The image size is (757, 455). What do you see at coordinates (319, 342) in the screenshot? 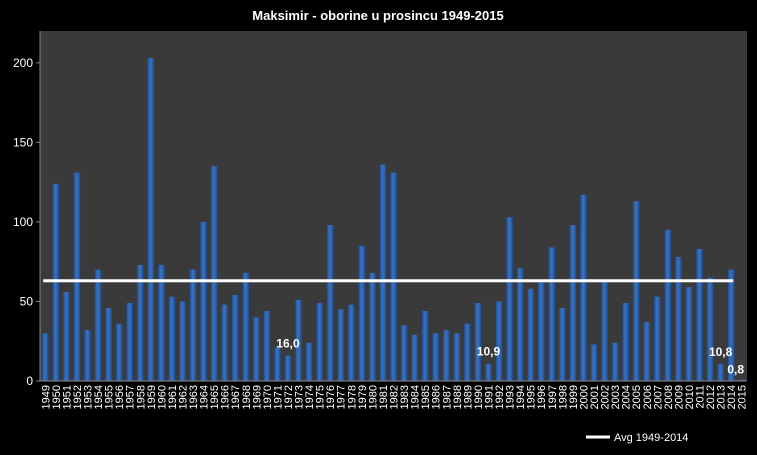
I see `bar-1975` at bounding box center [319, 342].